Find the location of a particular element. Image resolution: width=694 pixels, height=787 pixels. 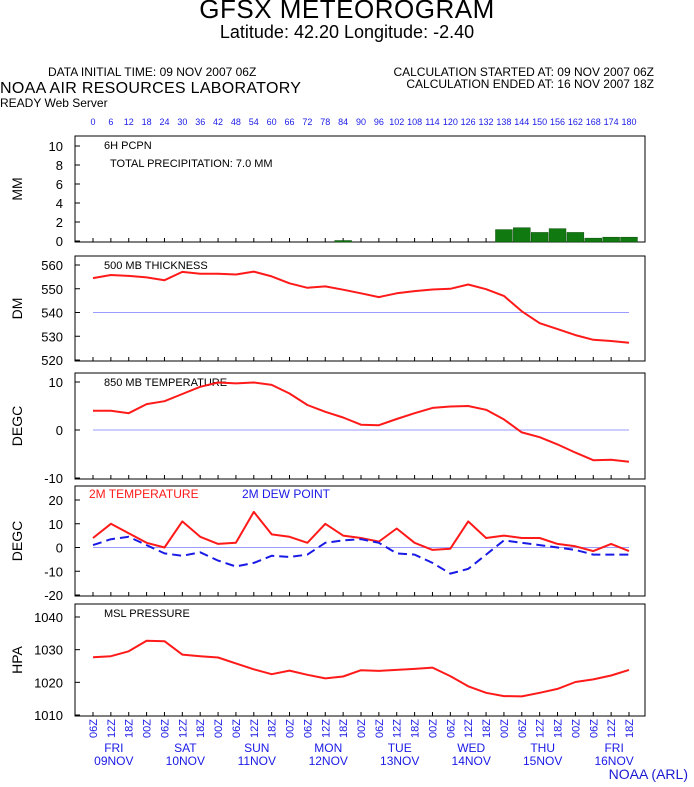

forecast-hour-label: 42 is located at coordinates (218, 122).